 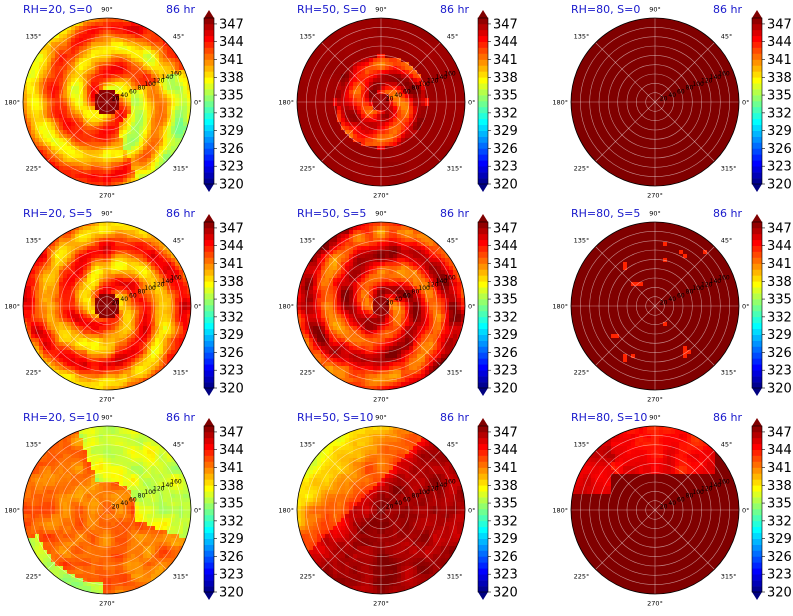 What do you see at coordinates (34, 37) in the screenshot?
I see `angle-tick-label: 135°` at bounding box center [34, 37].